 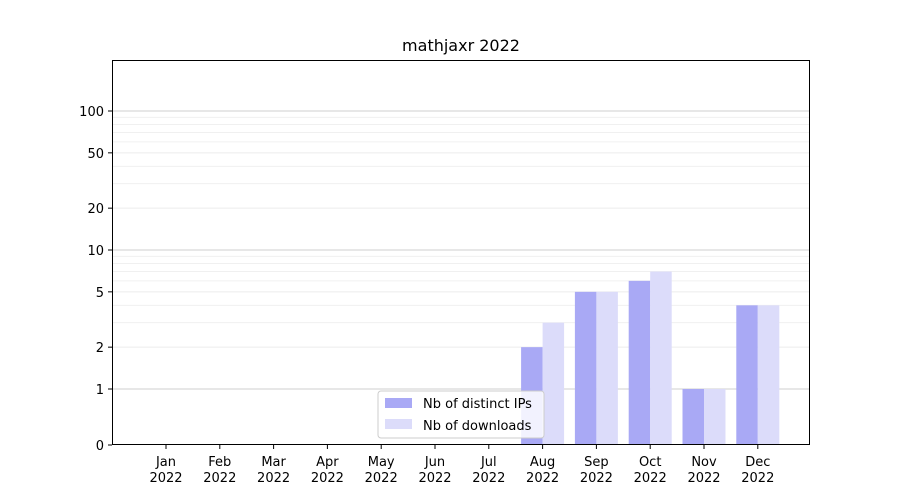 What do you see at coordinates (596, 462) in the screenshot?
I see `x-tick-label-month: Sep` at bounding box center [596, 462].